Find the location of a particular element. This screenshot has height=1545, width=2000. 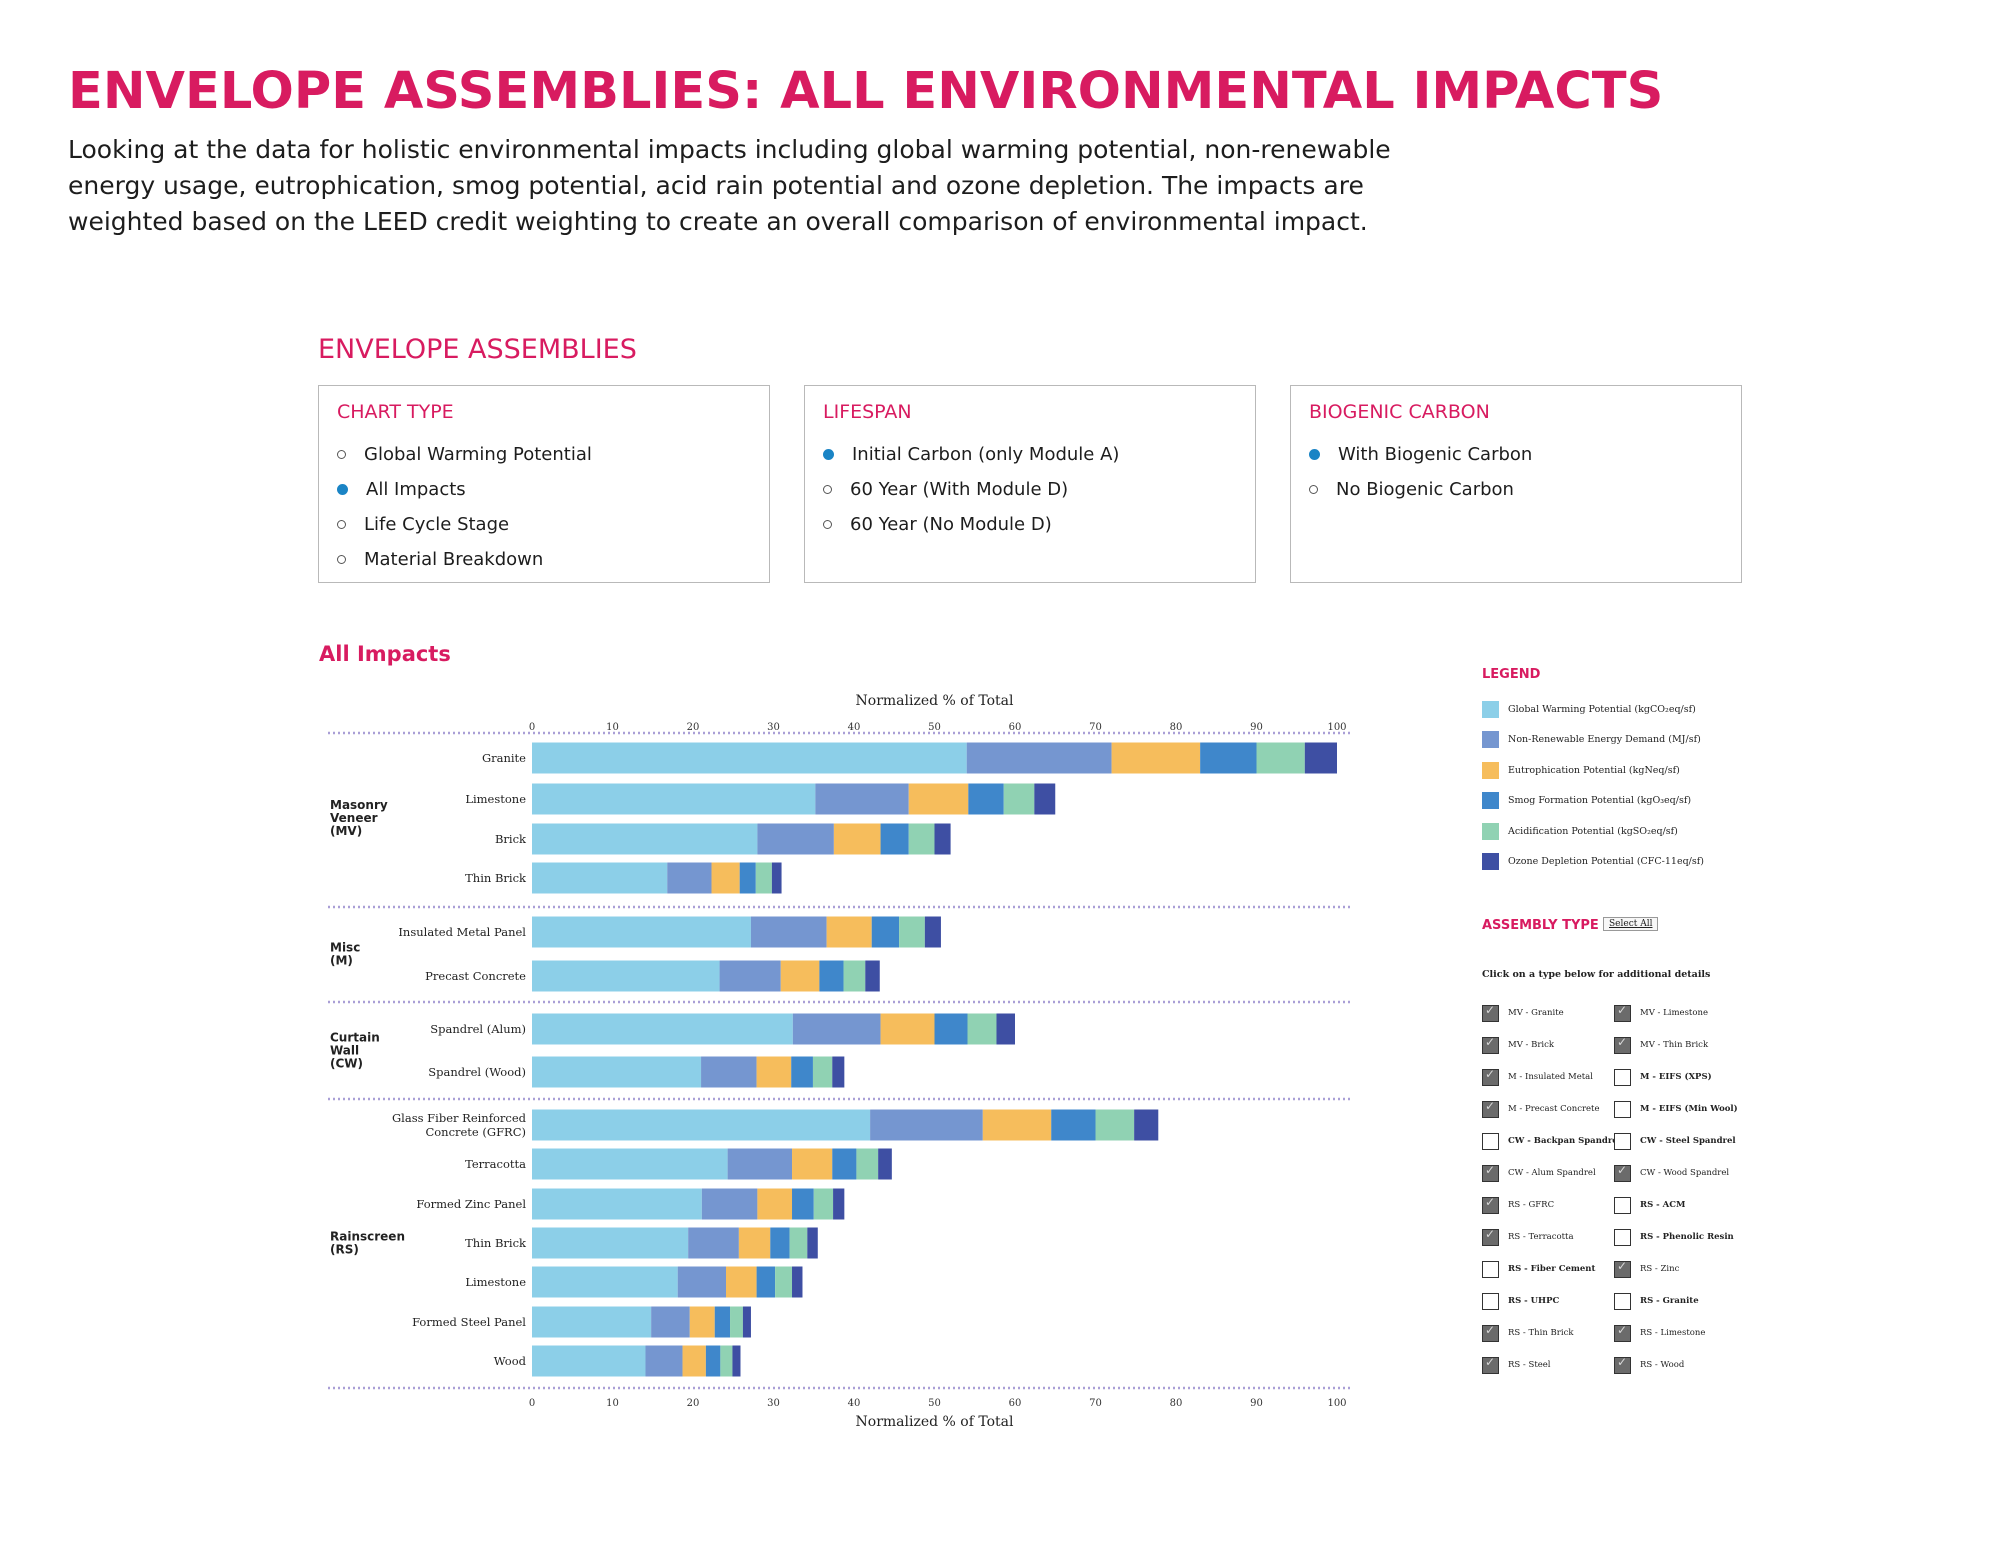

assembly-type-item: M - EIFS (XPS) is located at coordinates (1663, 1077).